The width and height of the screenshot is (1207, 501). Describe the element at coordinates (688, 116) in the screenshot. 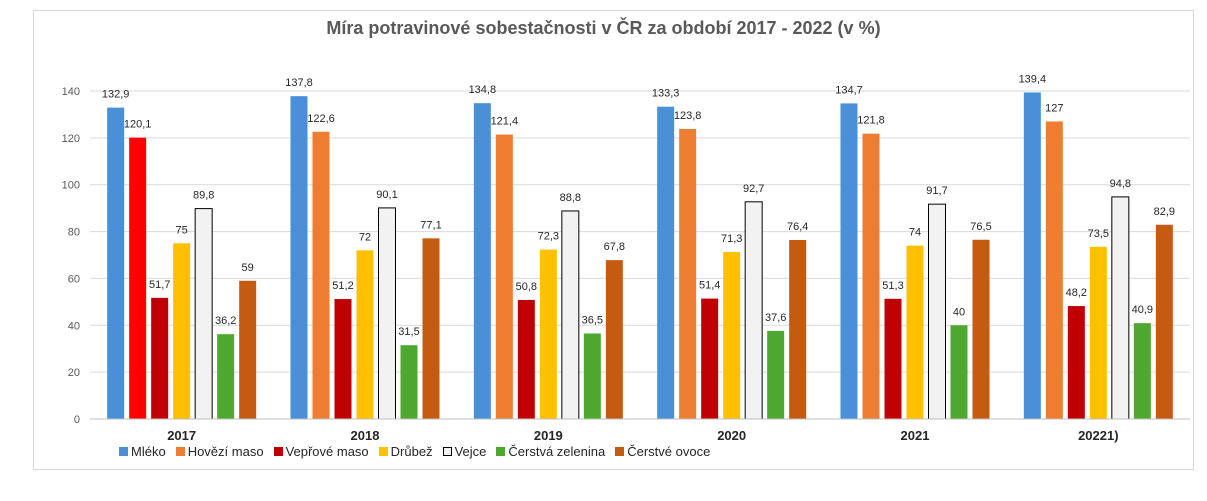

I see `data-label: 123,8` at that location.